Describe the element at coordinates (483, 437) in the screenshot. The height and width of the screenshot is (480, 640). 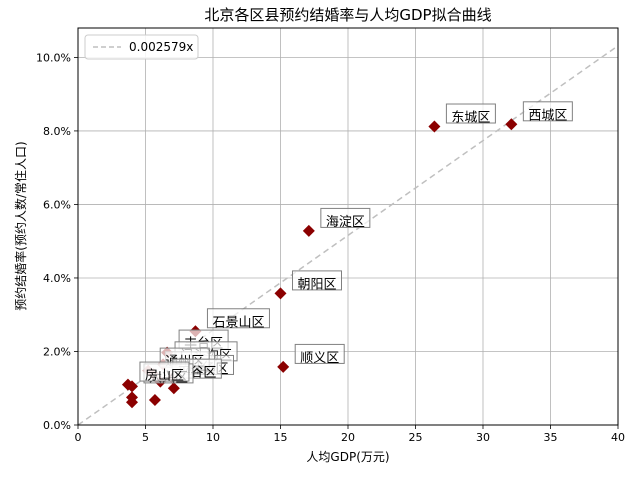
I see `x-tick-label: 30` at that location.